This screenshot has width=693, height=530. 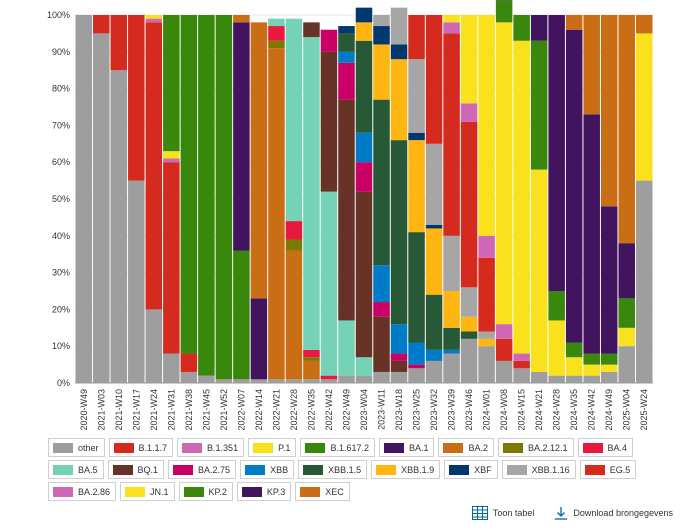 I want to click on show-table-button: Toon tabel, so click(x=503, y=513).